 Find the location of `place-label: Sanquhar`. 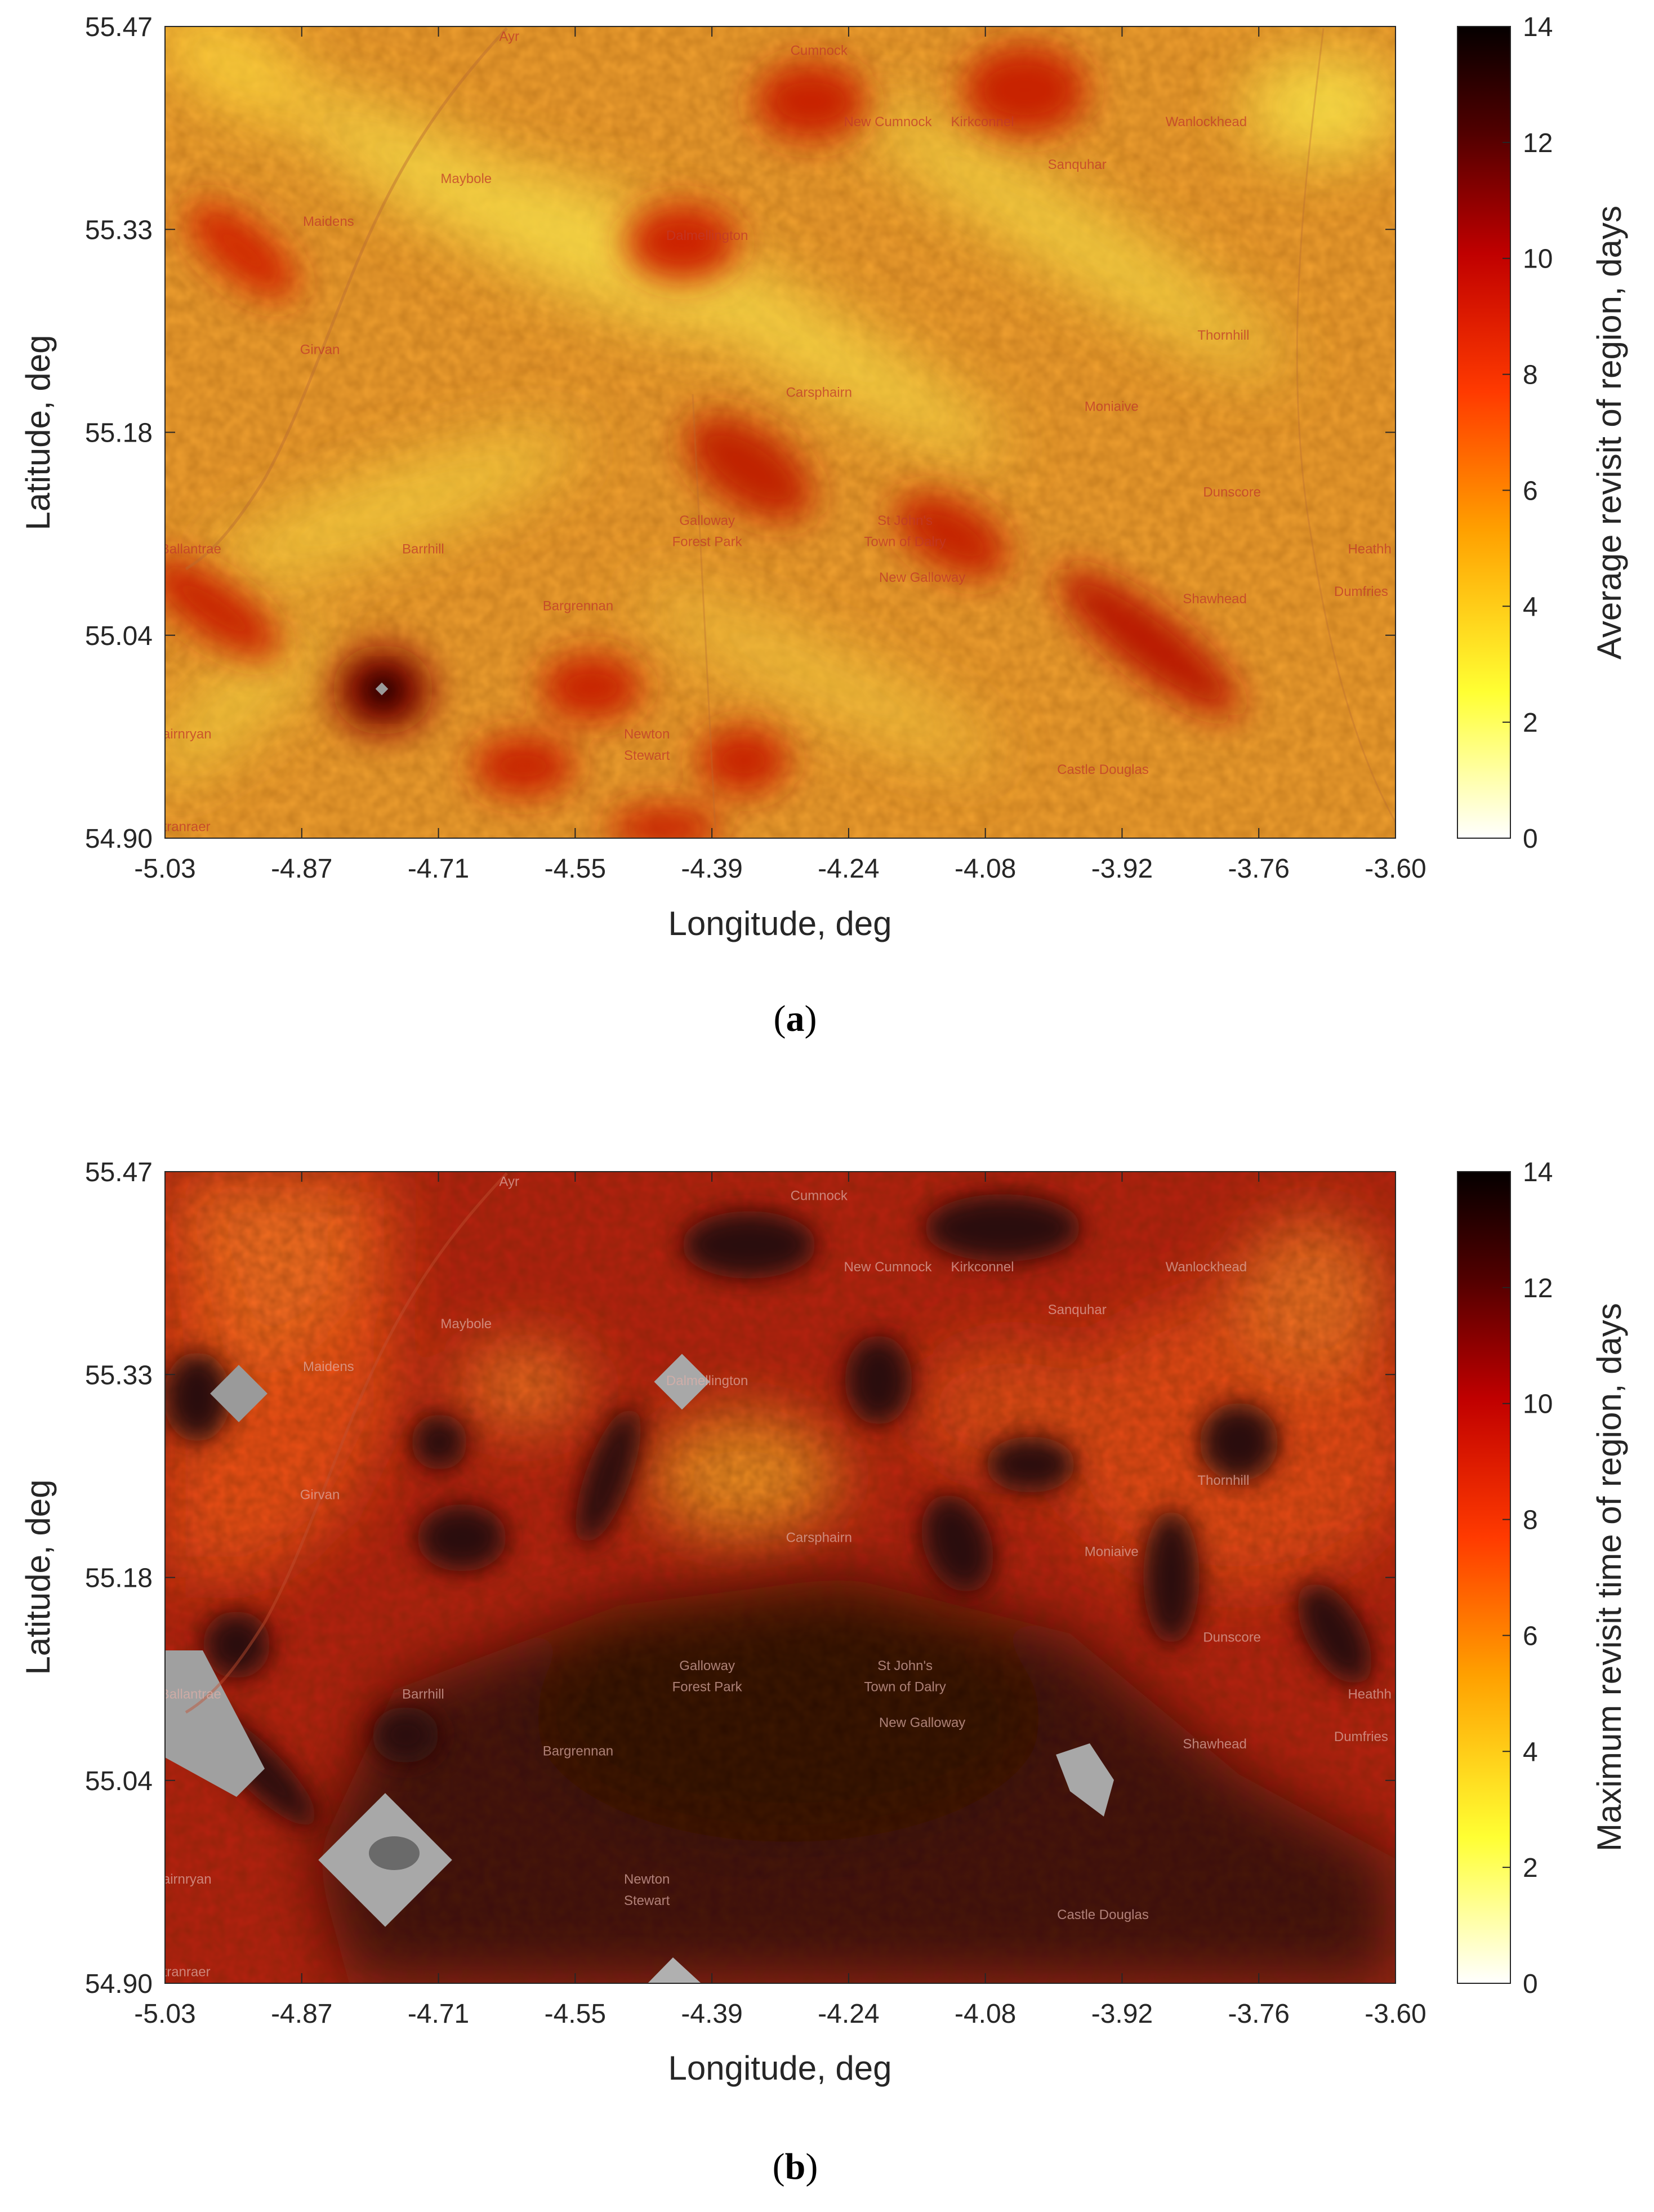

place-label: Sanquhar is located at coordinates (1077, 1310).